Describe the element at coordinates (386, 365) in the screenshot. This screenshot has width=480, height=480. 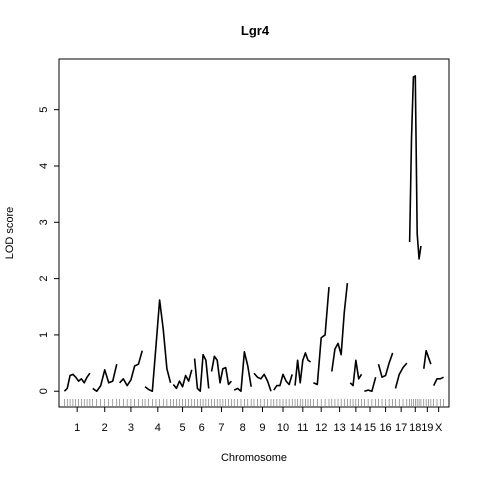
I see `lod-curve-chr16` at that location.